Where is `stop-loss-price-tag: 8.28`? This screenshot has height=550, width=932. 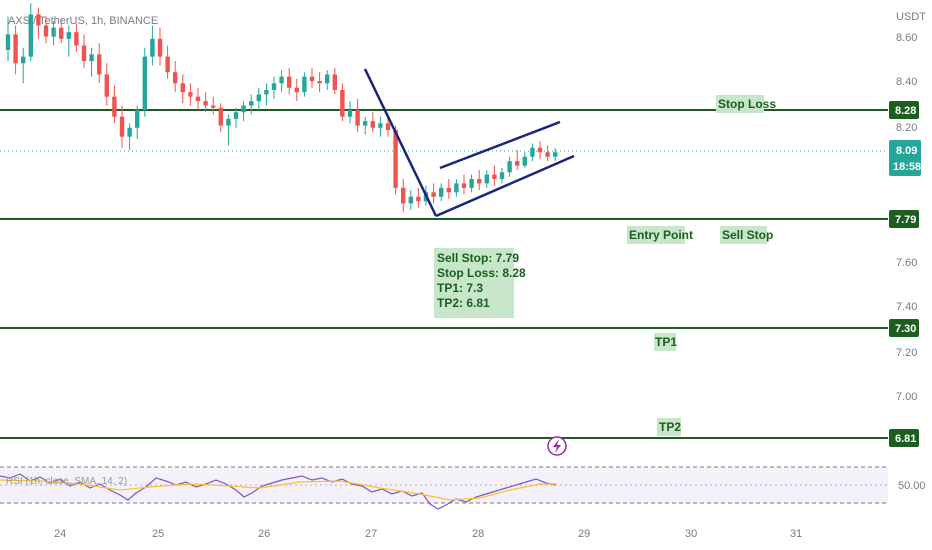 stop-loss-price-tag: 8.28 is located at coordinates (904, 110).